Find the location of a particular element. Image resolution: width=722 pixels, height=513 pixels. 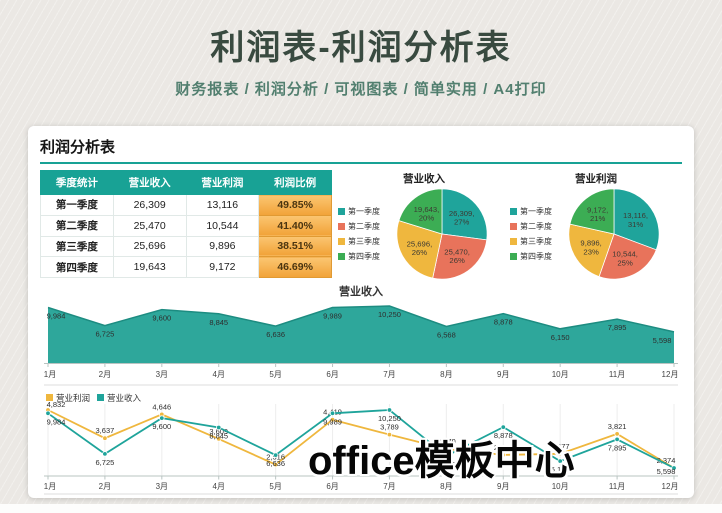

table-header-row: 季度统计 营业收入 营业利润 利润比例 is located at coordinates (186, 182).